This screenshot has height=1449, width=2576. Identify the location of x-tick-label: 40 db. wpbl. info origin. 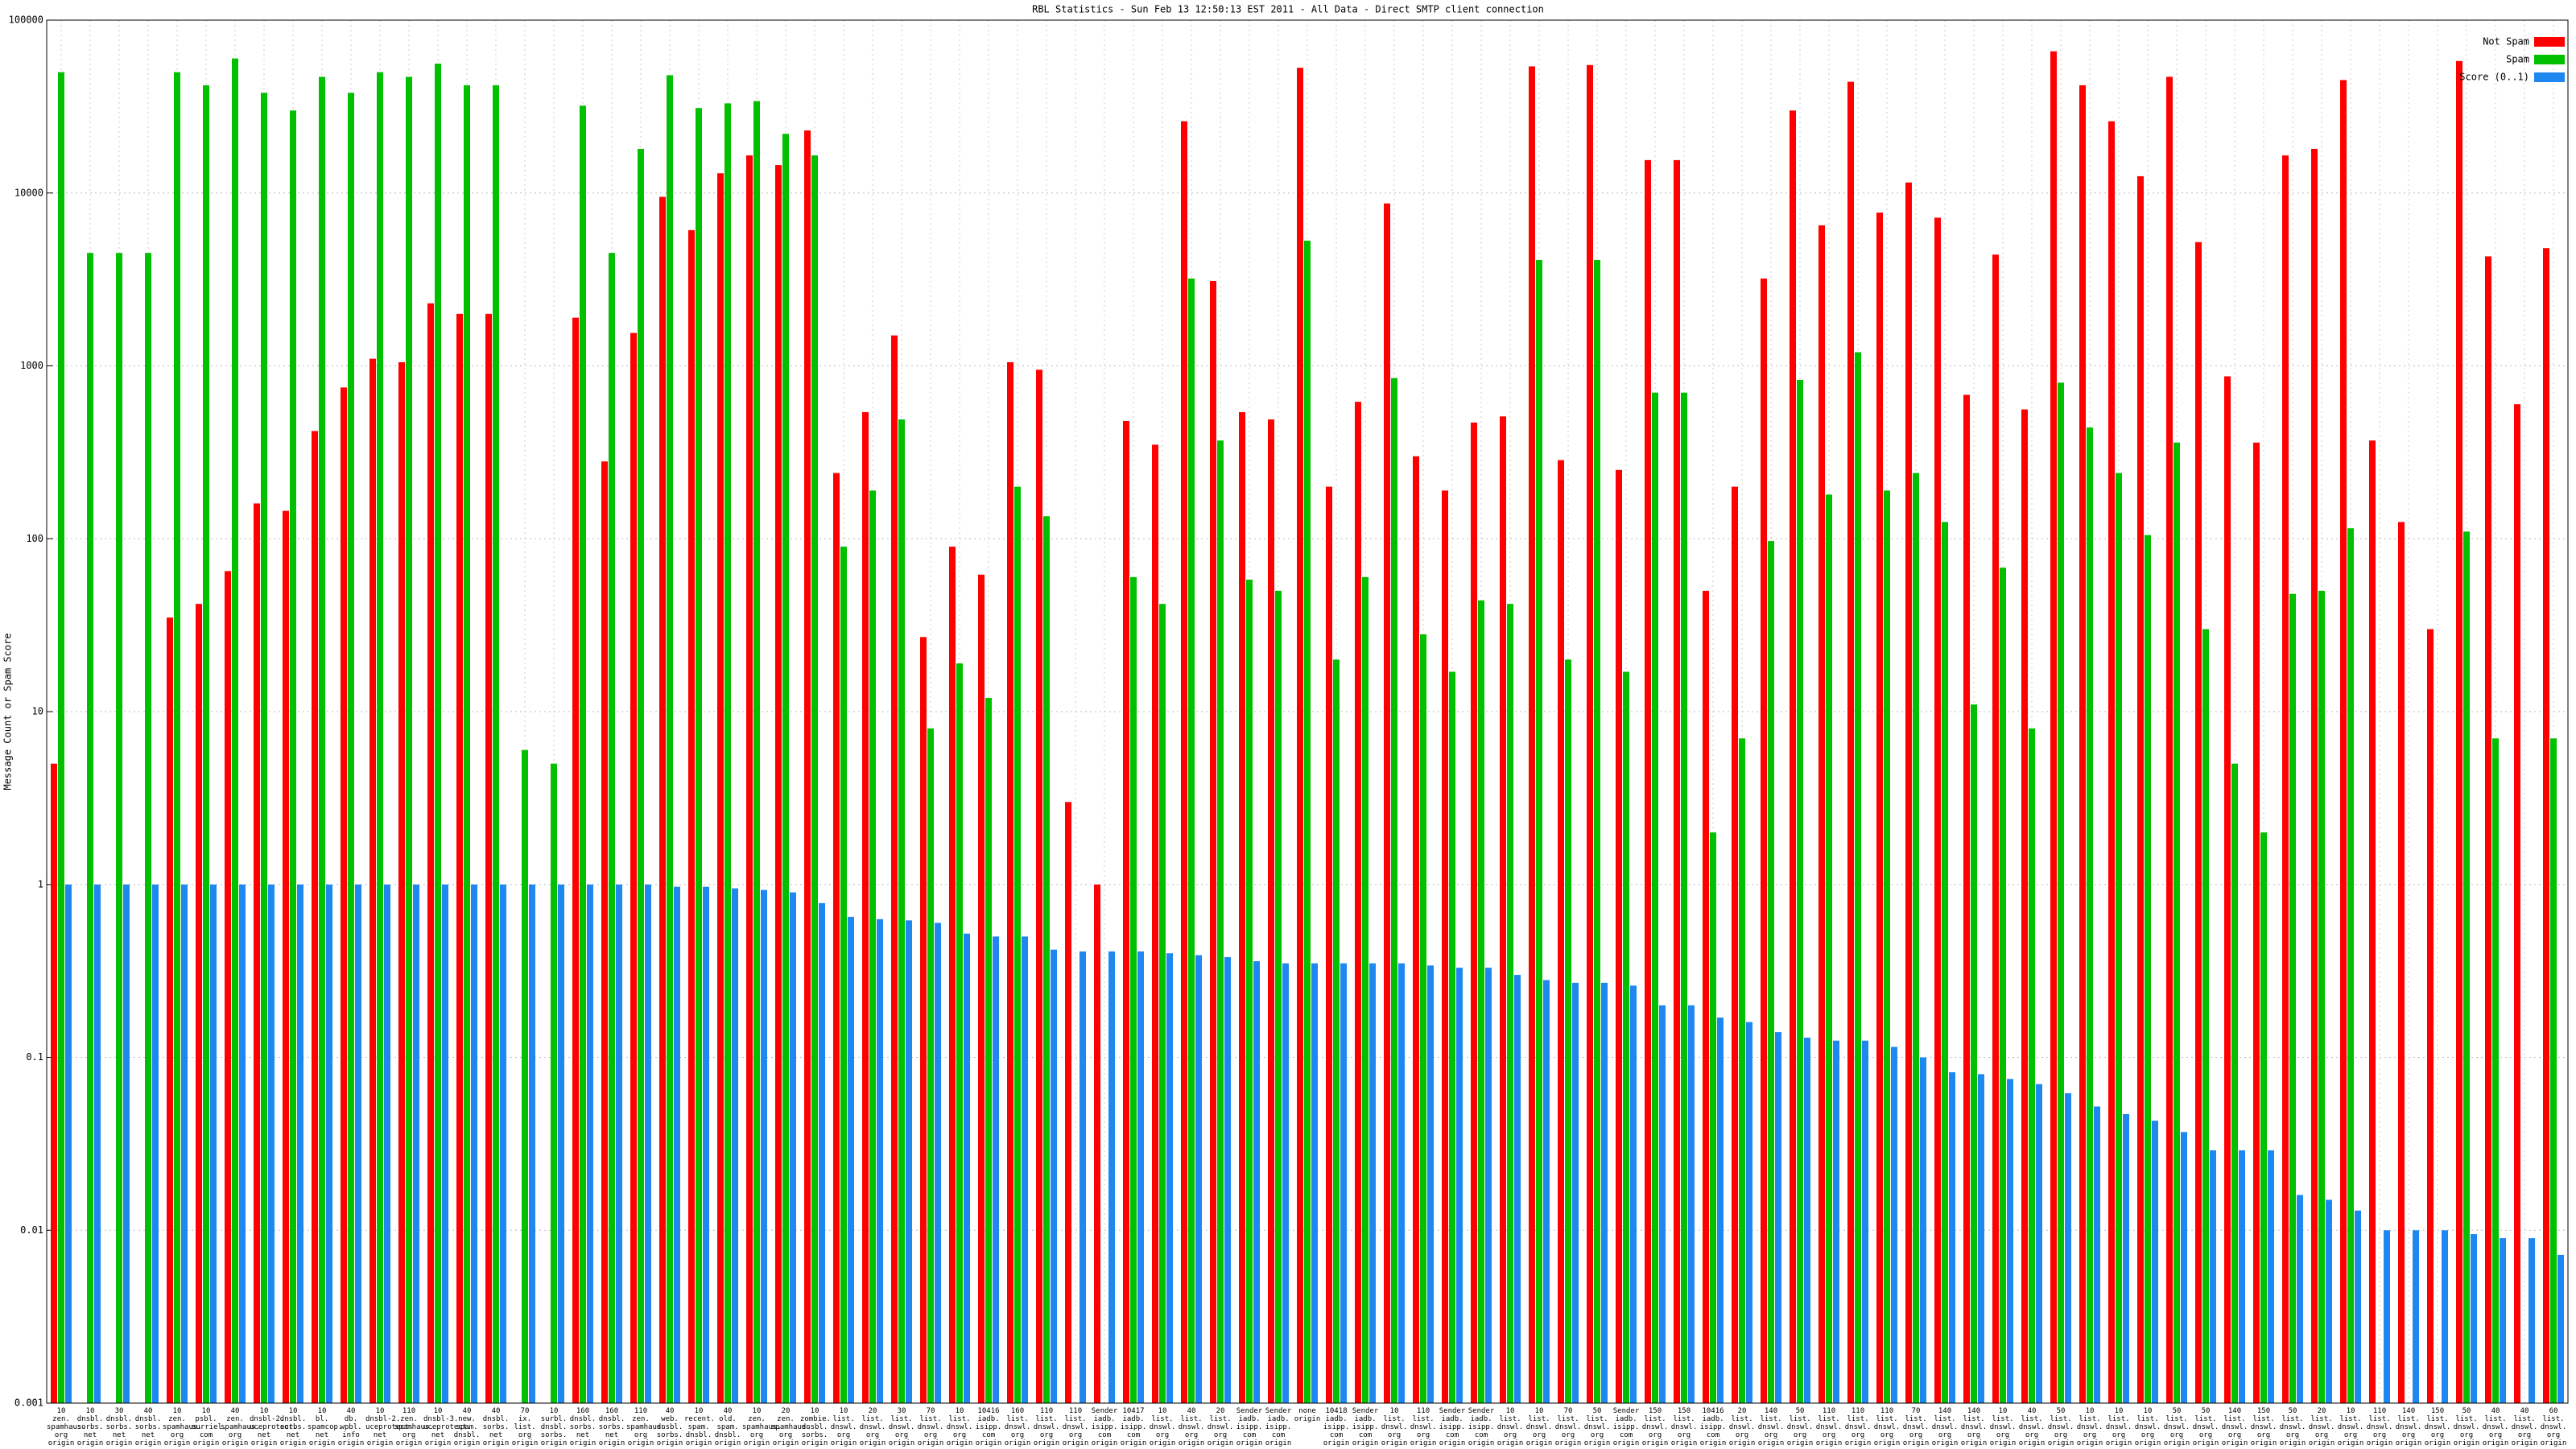
(351, 1427).